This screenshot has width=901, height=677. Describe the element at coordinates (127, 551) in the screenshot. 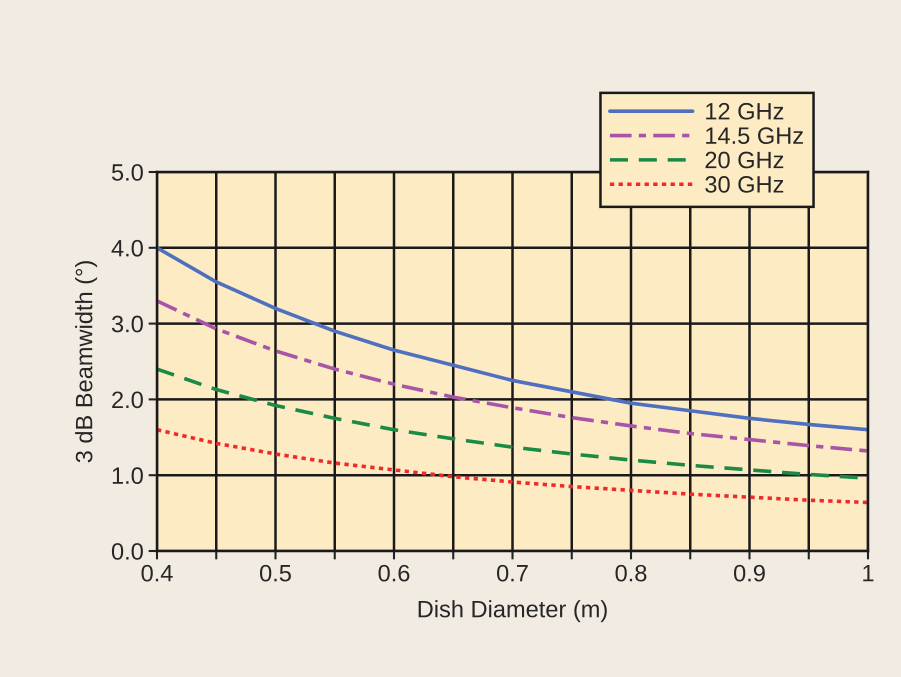

I see `y-tick-label: 0.0` at that location.